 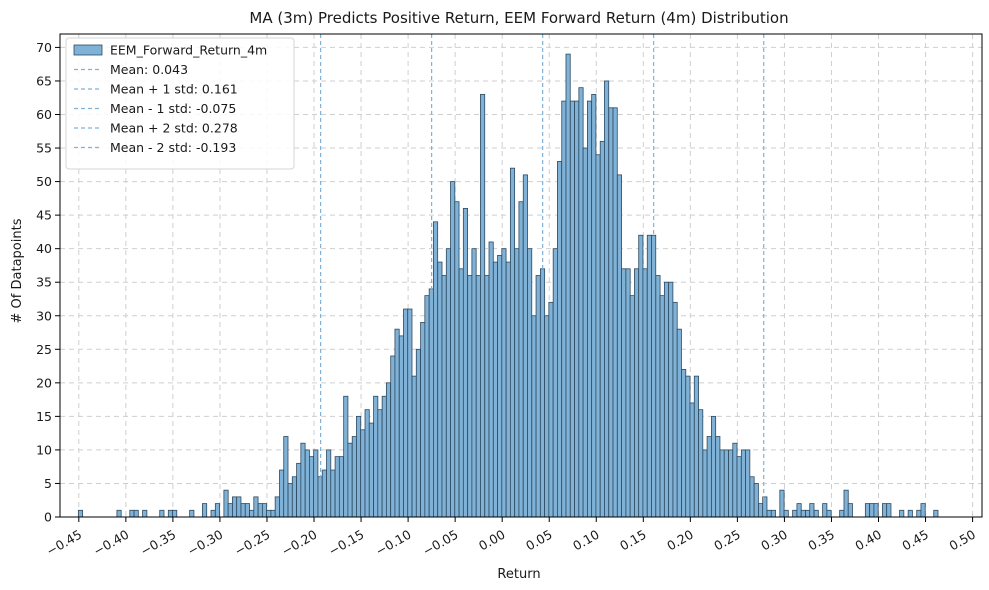 I want to click on y-tick-label: 10, so click(x=44, y=449).